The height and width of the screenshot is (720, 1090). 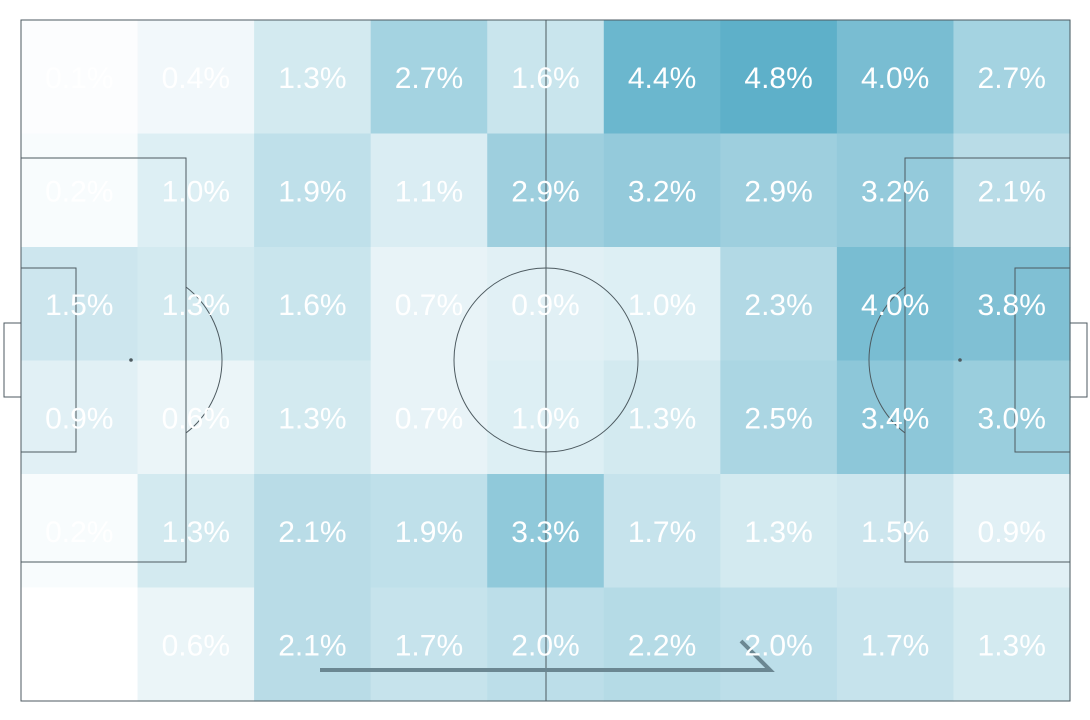 I want to click on heatmap-cell-label: 3.0%, so click(x=1012, y=418).